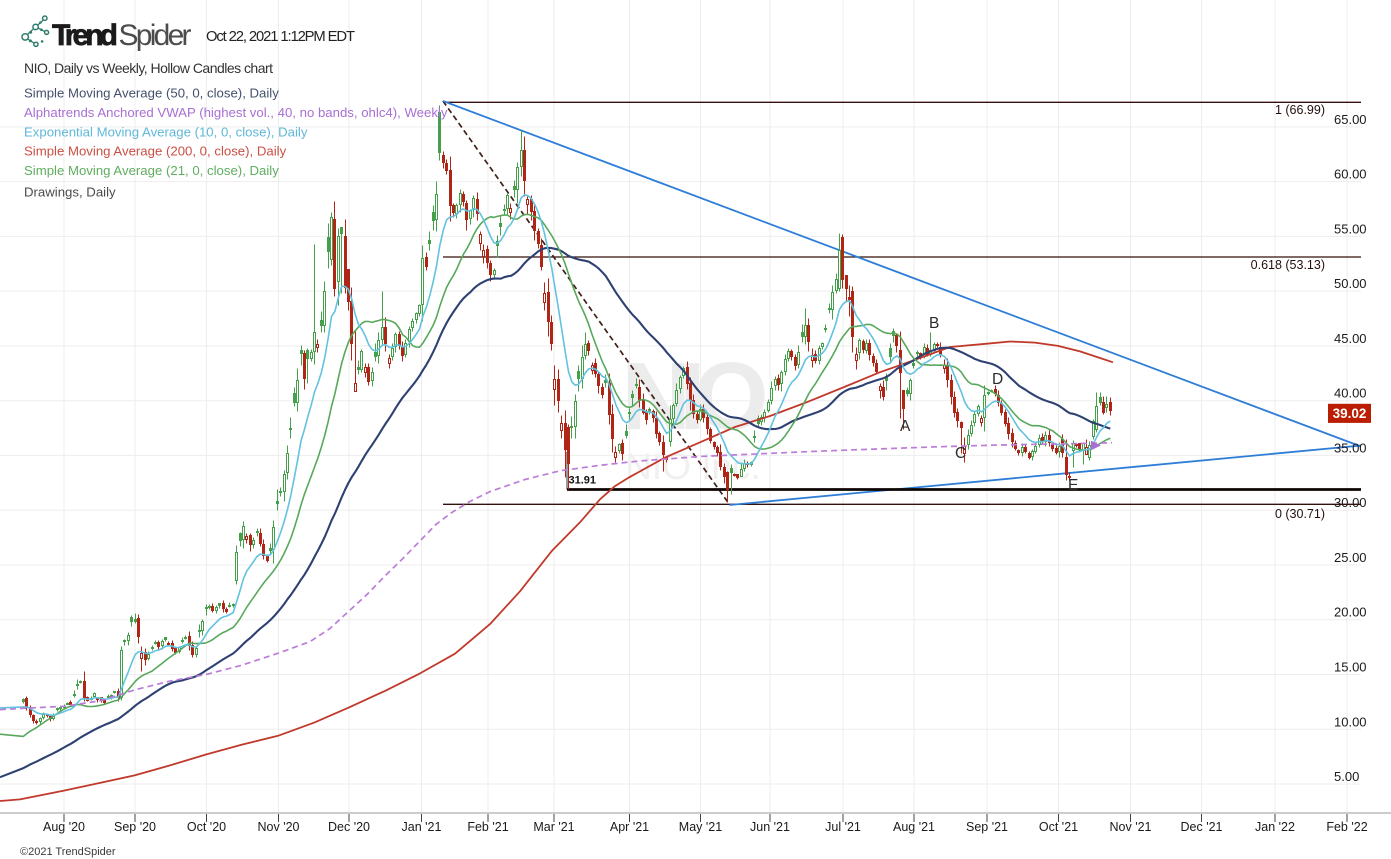 This screenshot has height=859, width=1391. Describe the element at coordinates (279, 827) in the screenshot. I see `svg-text: Nov '20` at that location.